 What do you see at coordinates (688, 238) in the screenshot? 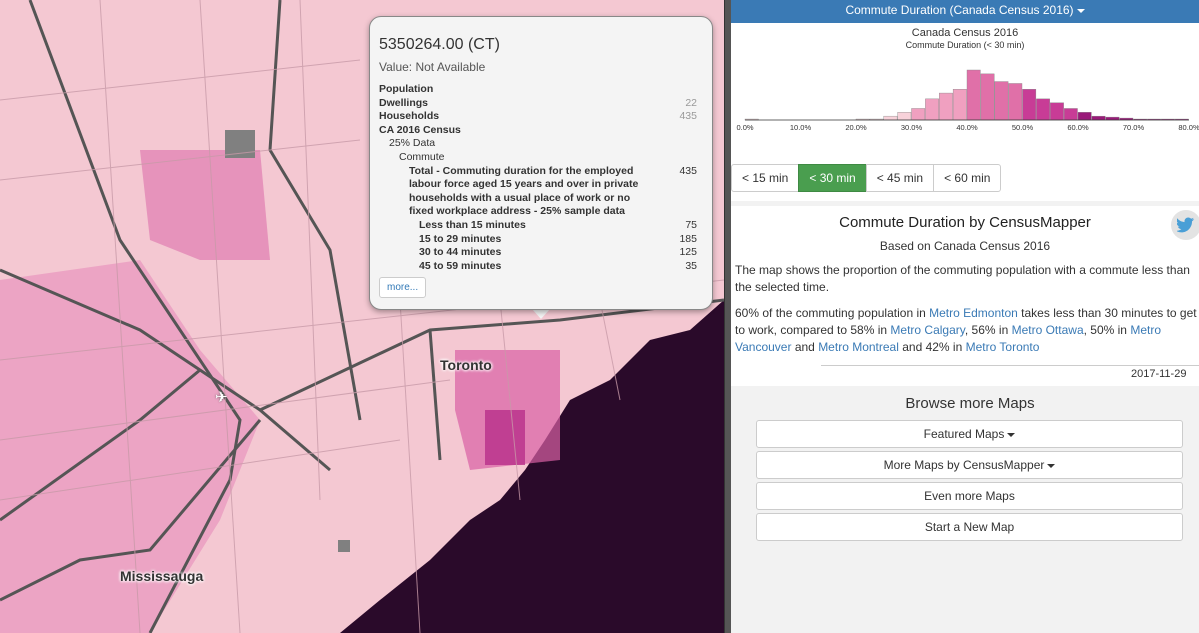
I see `popup-row-value: 185` at bounding box center [688, 238].